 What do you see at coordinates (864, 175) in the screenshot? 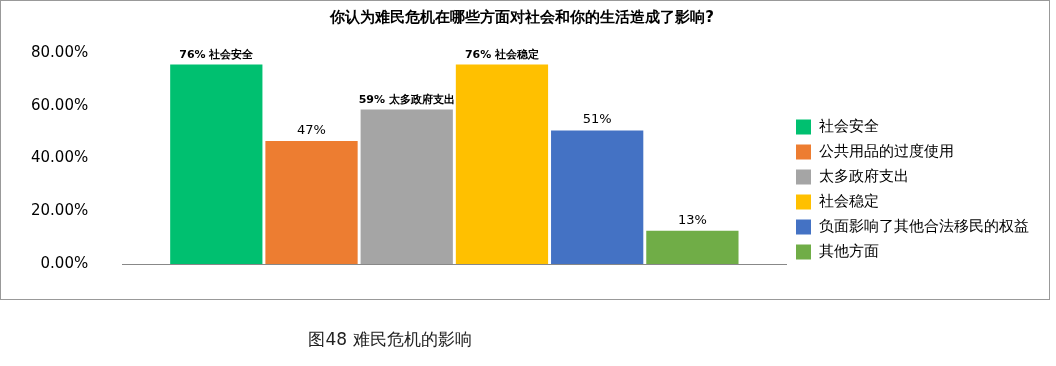
I see `legend-label: 太多政府支出` at bounding box center [864, 175].